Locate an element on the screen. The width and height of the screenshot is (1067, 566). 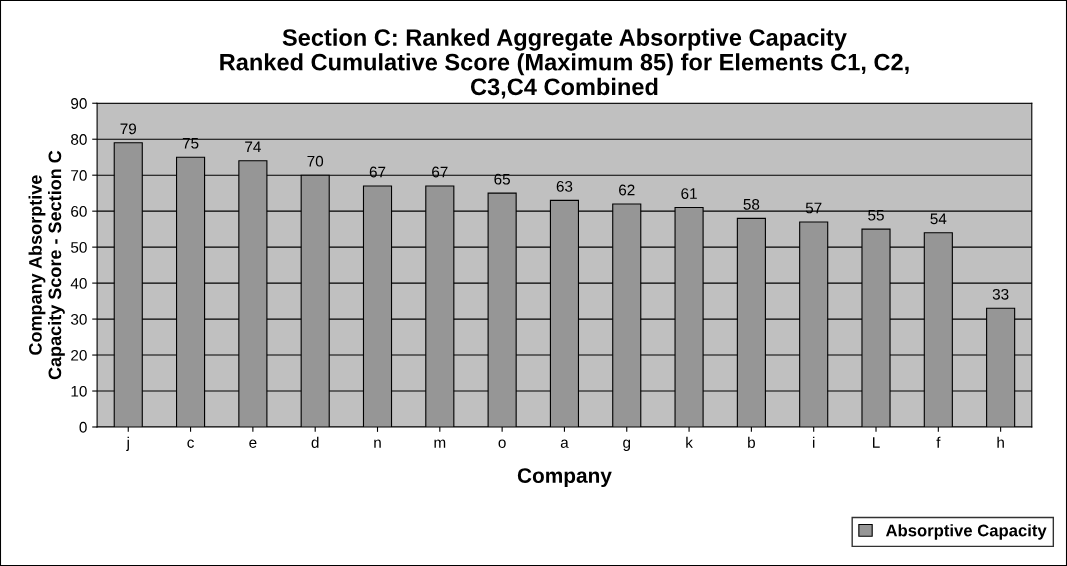
x-tick-label: a is located at coordinates (564, 443).